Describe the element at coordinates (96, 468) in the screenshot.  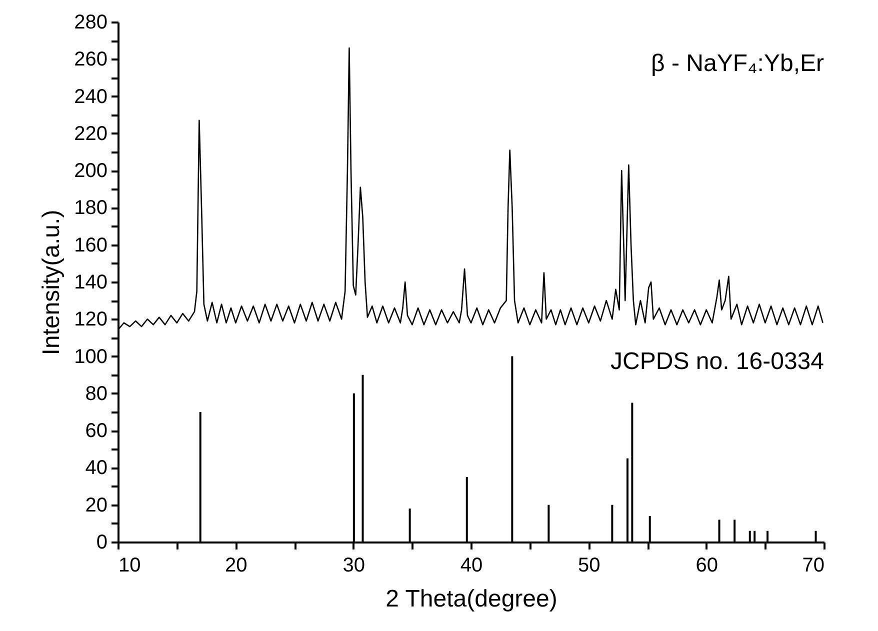
I see `y-tick-label: 40` at that location.